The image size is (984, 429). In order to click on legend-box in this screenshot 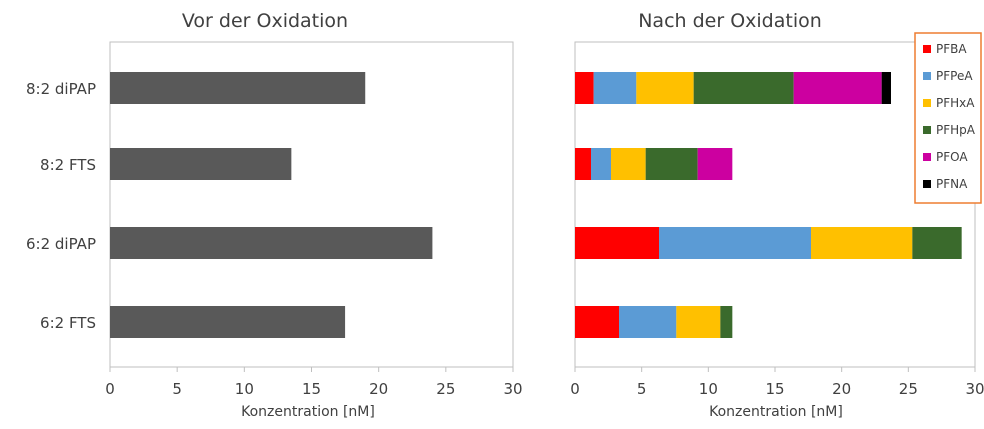, I will do `click(948, 118)`.